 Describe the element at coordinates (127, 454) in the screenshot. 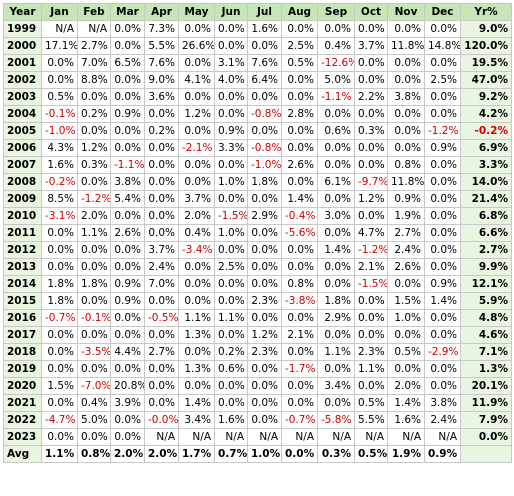

I see `avg-cell: 2.0%` at that location.